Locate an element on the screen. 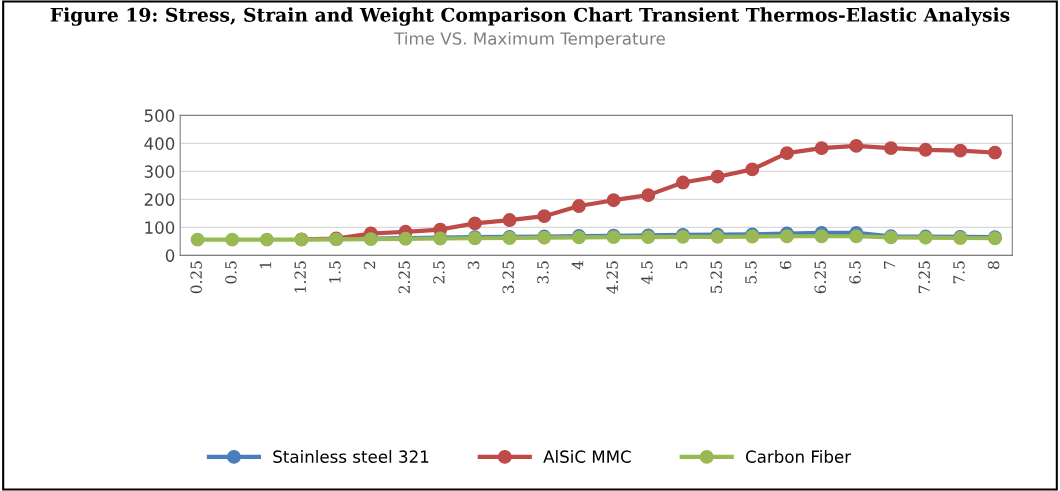  y-tick-label: 400 is located at coordinates (159, 143).